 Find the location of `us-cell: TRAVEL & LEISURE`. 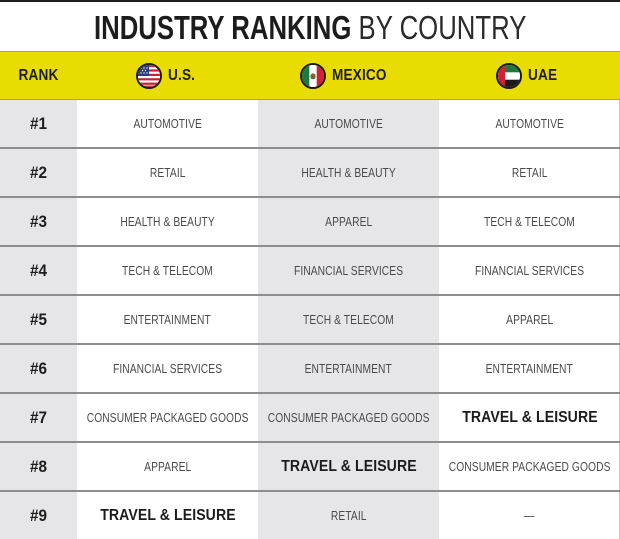

us-cell: TRAVEL & LEISURE is located at coordinates (167, 515).